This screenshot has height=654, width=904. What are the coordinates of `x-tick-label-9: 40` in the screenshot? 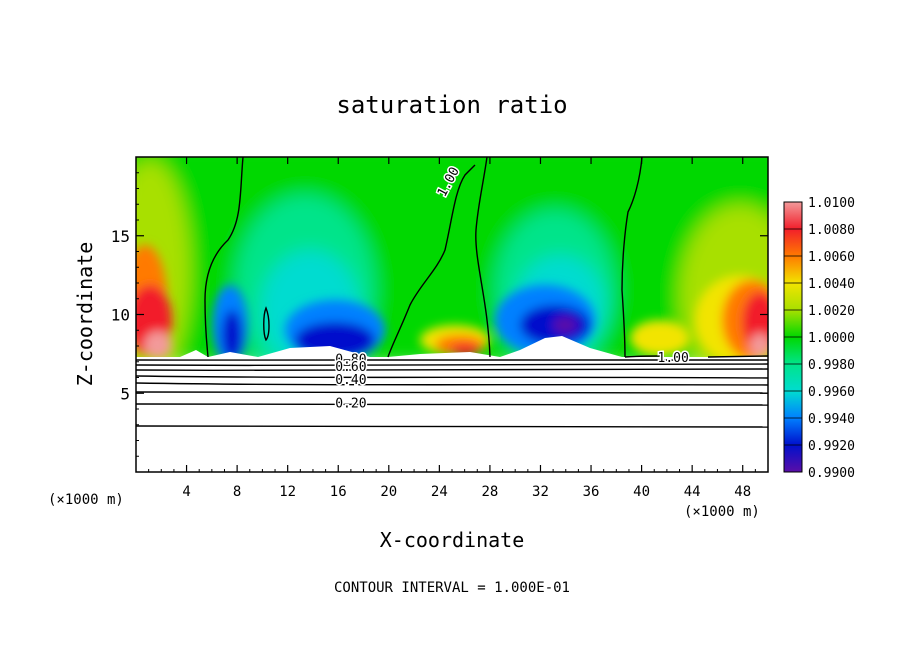 It's located at (641, 492).